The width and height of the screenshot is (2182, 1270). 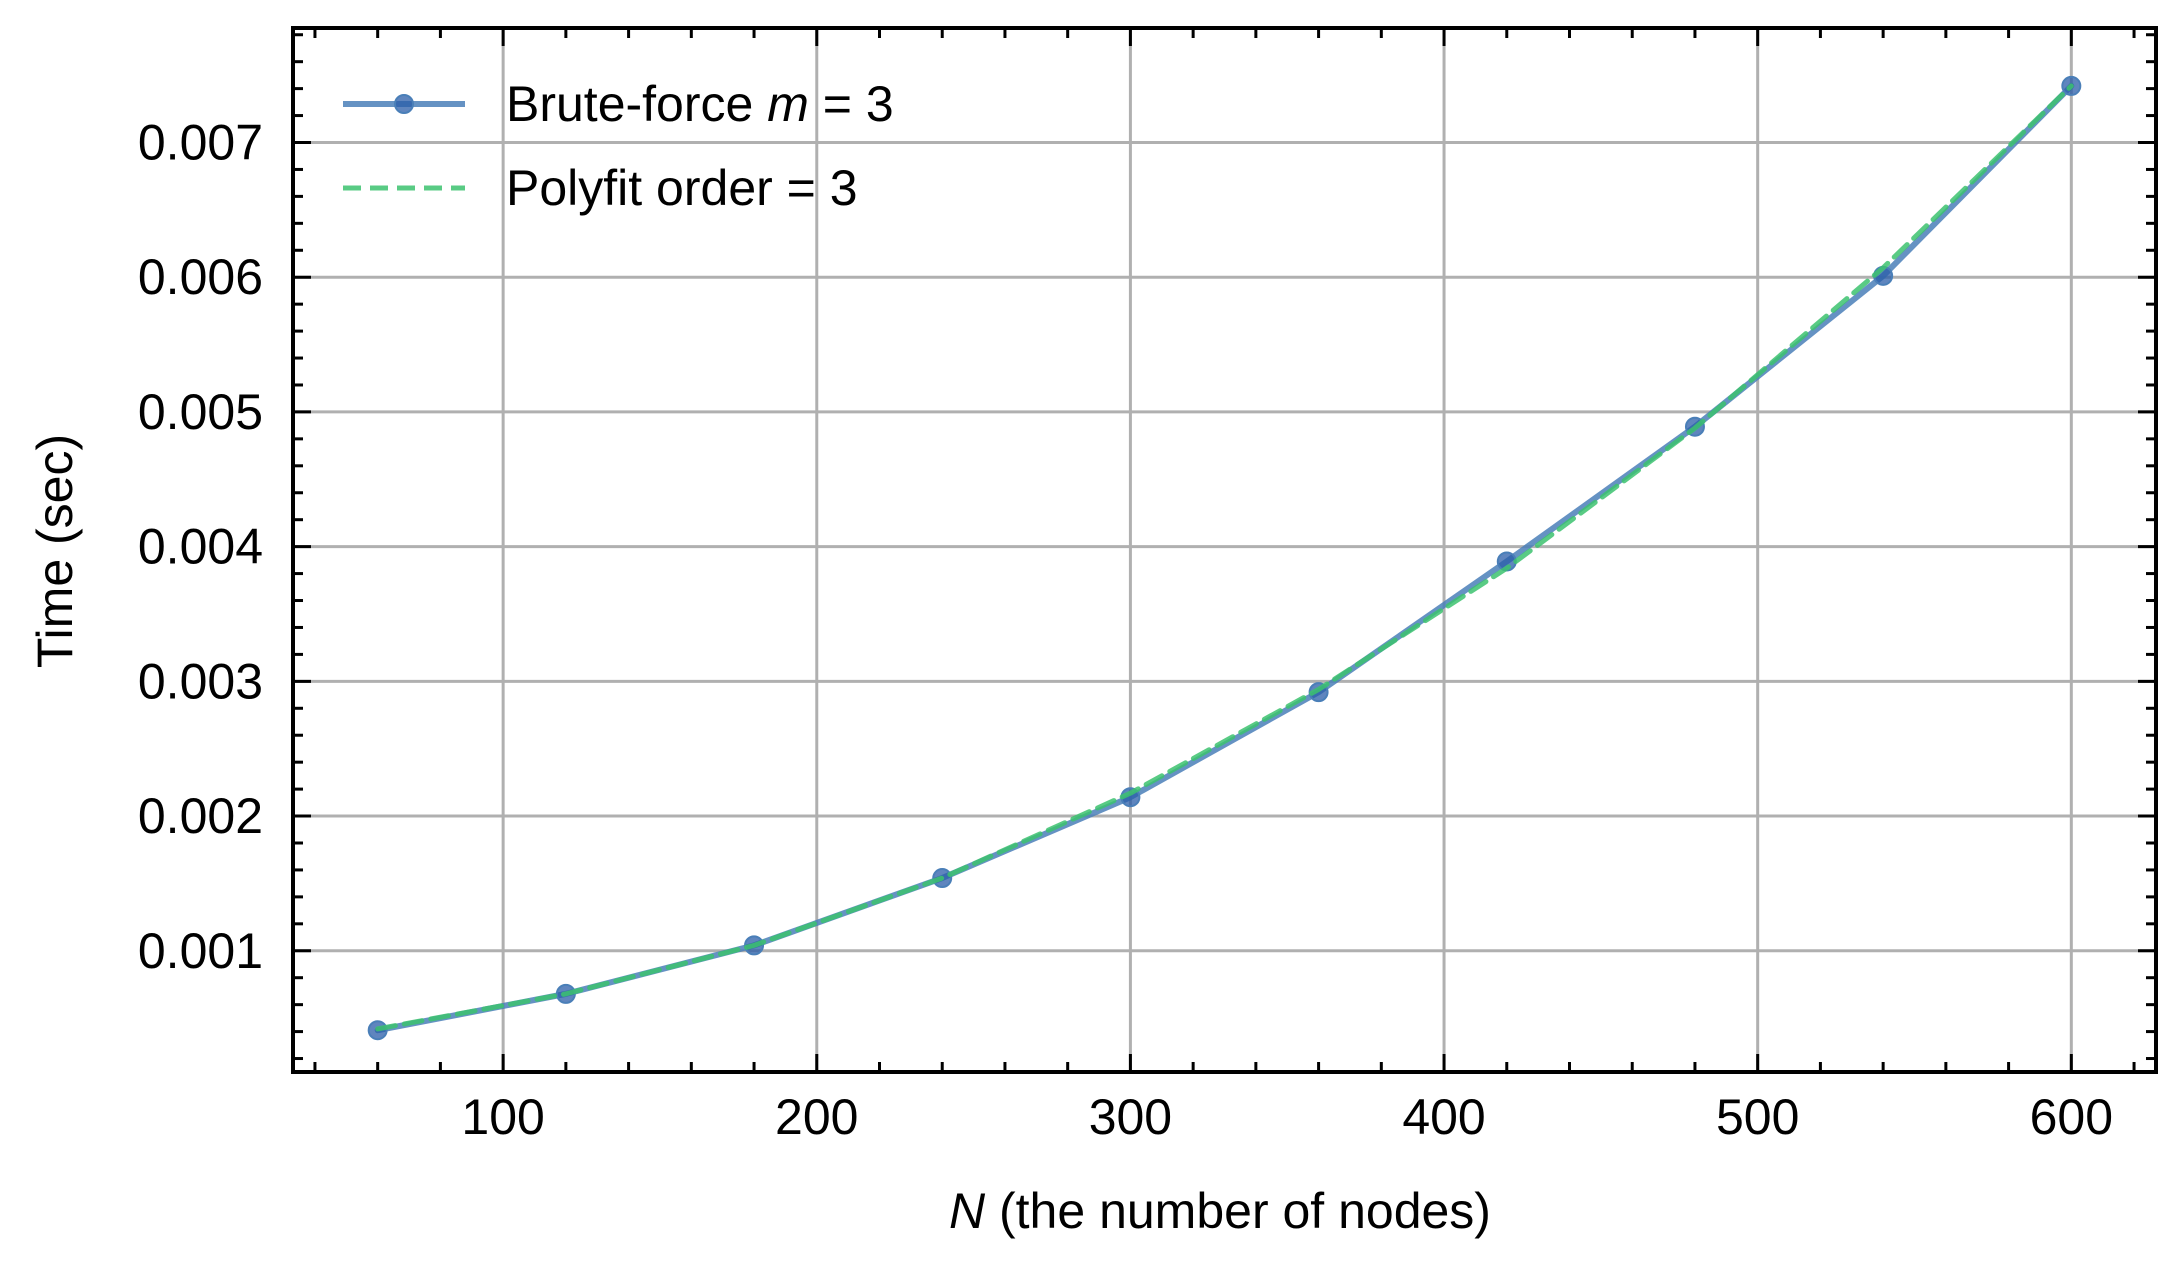 What do you see at coordinates (200, 681) in the screenshot?
I see `y-tick-label: 0.003` at bounding box center [200, 681].